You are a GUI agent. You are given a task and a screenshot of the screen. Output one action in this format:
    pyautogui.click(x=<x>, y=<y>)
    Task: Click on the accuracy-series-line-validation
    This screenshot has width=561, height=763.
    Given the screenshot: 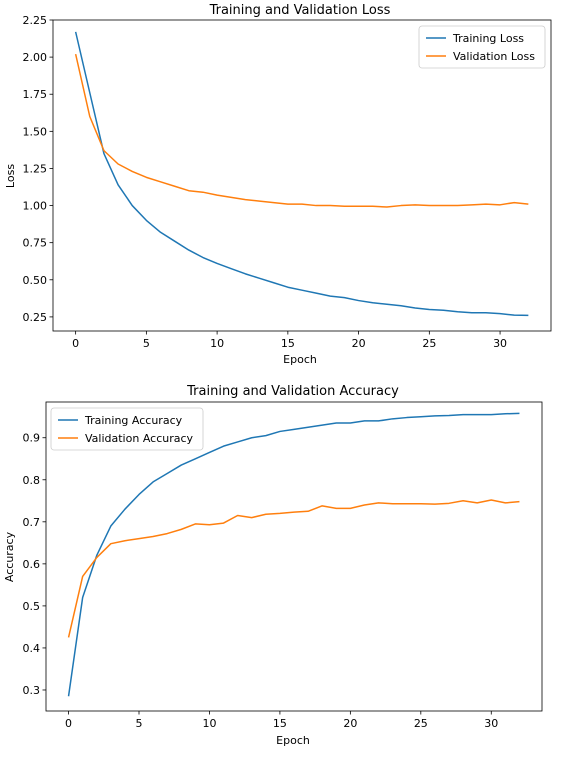 What is the action you would take?
    pyautogui.click(x=293, y=568)
    